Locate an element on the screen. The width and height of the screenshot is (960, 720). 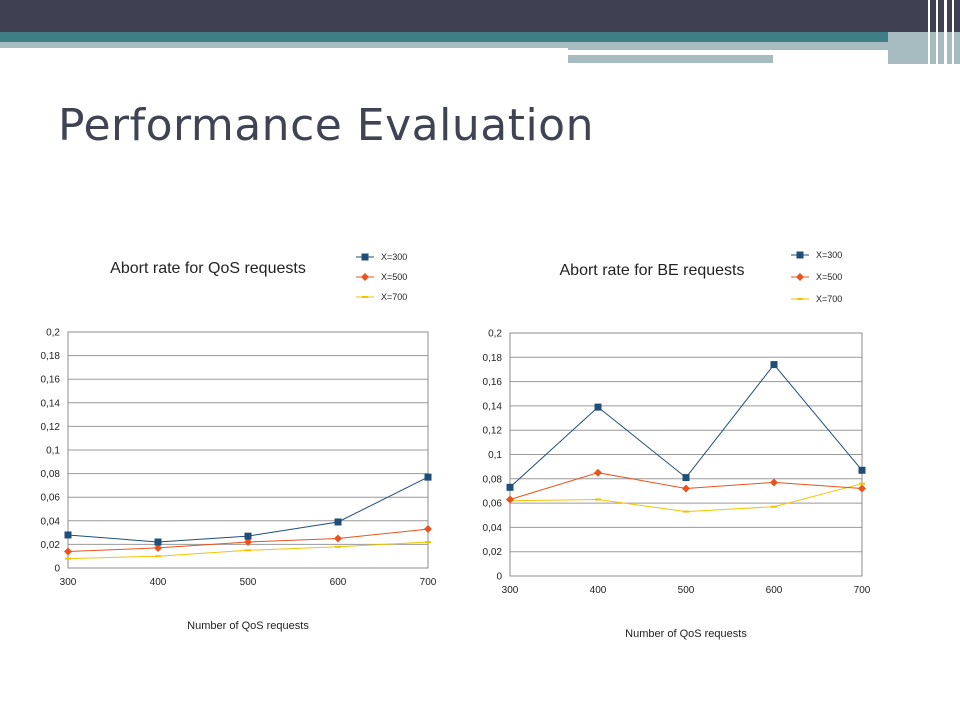
y-tick-label: 0,12 is located at coordinates (51, 427).